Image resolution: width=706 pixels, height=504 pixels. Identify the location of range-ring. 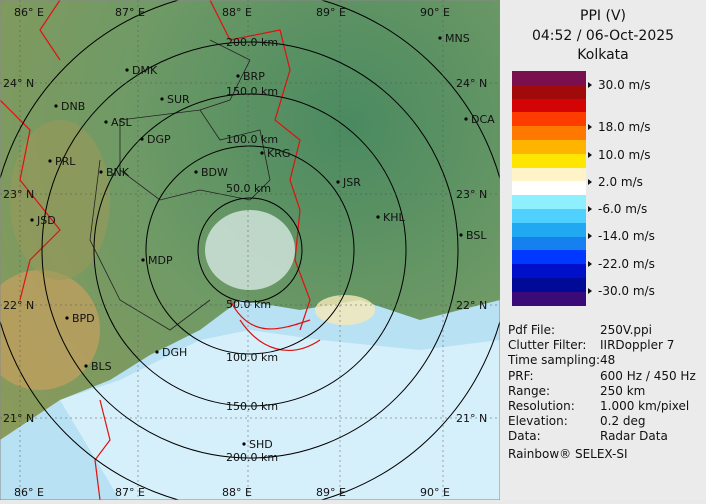
(250, 250).